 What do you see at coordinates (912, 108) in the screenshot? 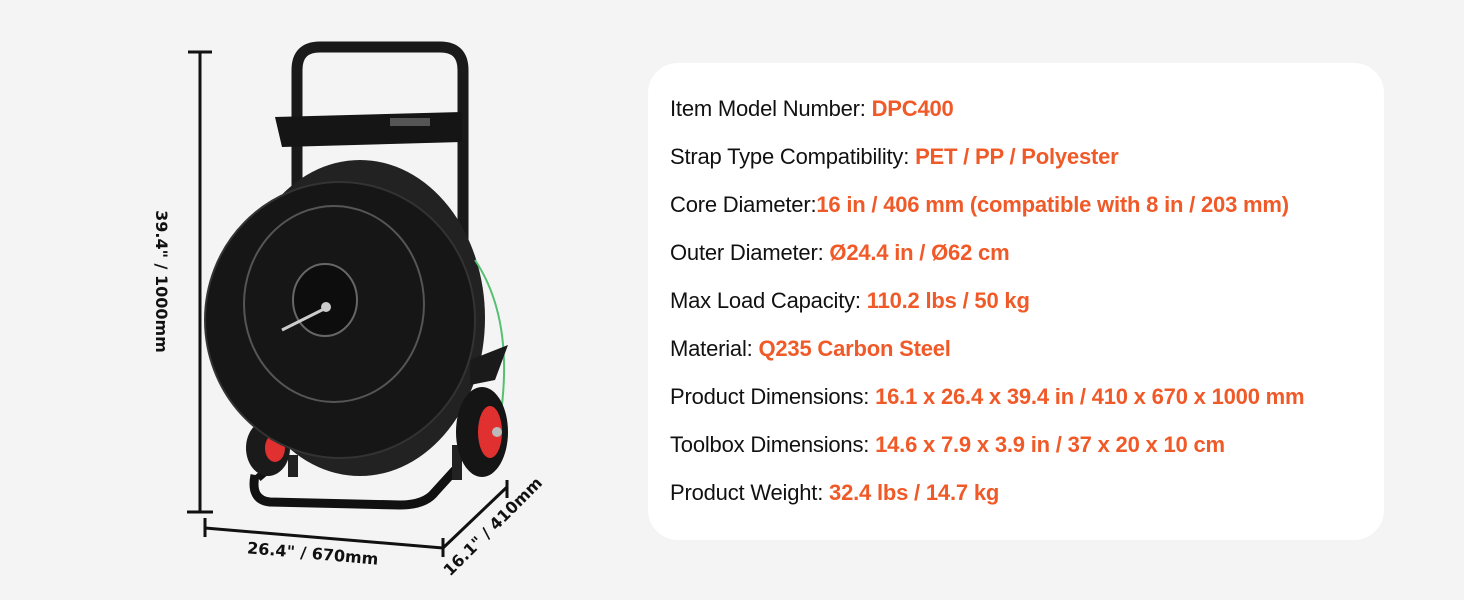
I see `spec-value: DPC400` at bounding box center [912, 108].